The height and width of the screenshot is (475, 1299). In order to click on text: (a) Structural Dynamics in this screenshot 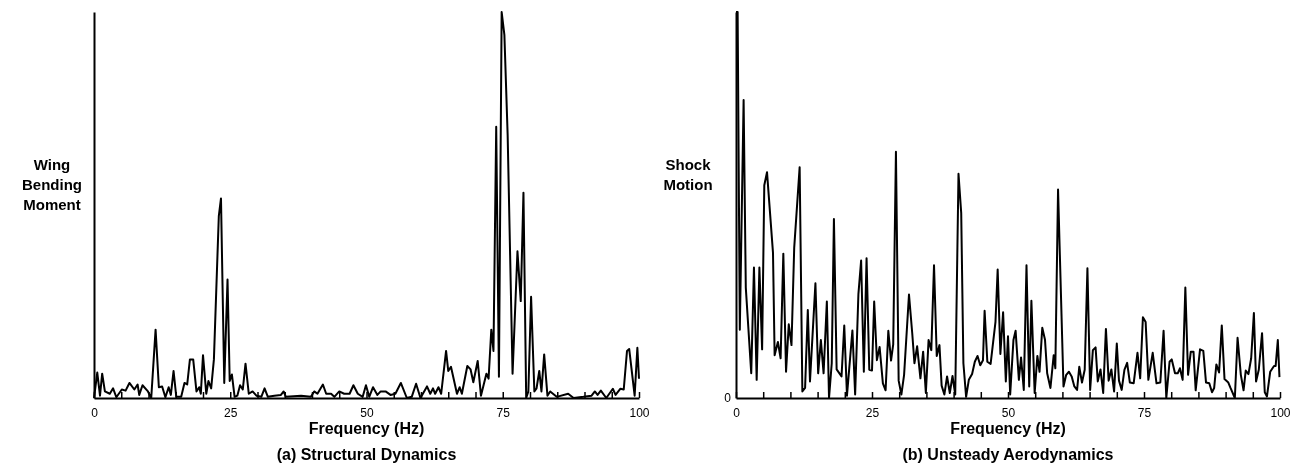, I will do `click(366, 454)`.